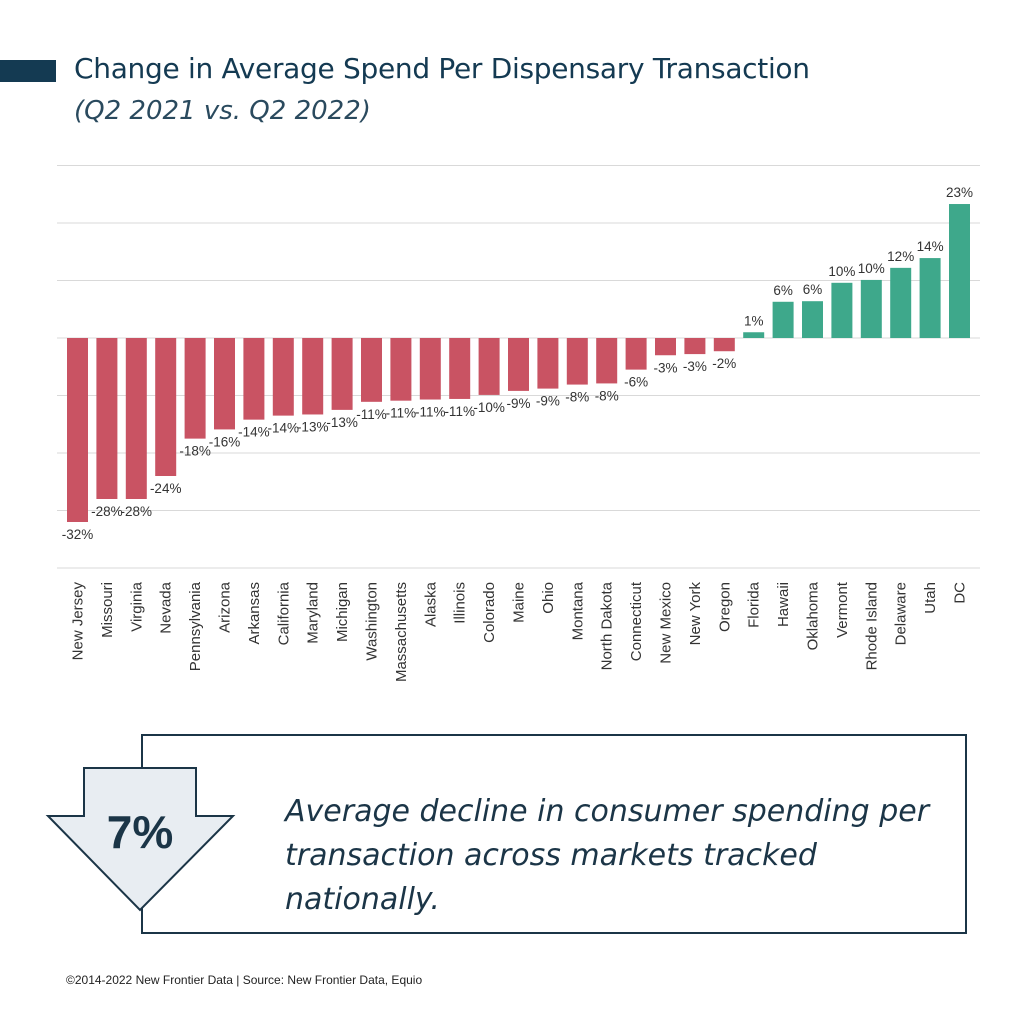 This screenshot has width=1025, height=1025. What do you see at coordinates (225, 441) in the screenshot?
I see `data-label: -16%` at bounding box center [225, 441].